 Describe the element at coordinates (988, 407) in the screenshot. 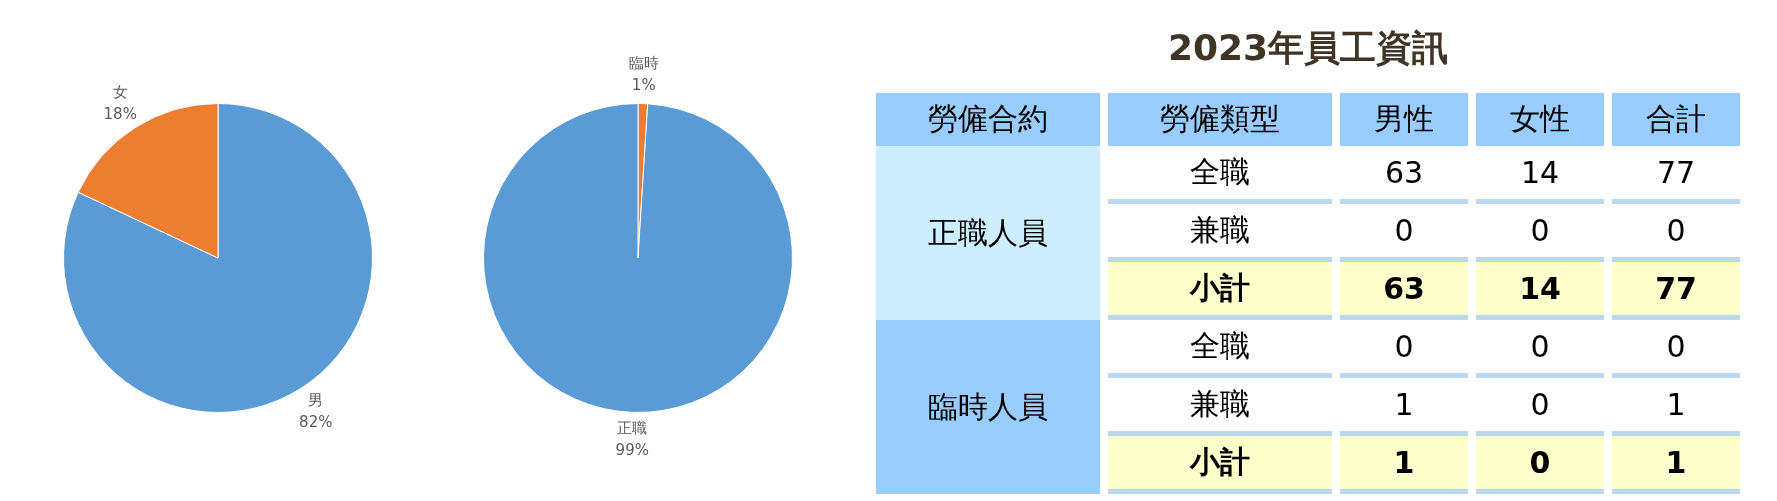

I see `text: 臨時人員` at that location.